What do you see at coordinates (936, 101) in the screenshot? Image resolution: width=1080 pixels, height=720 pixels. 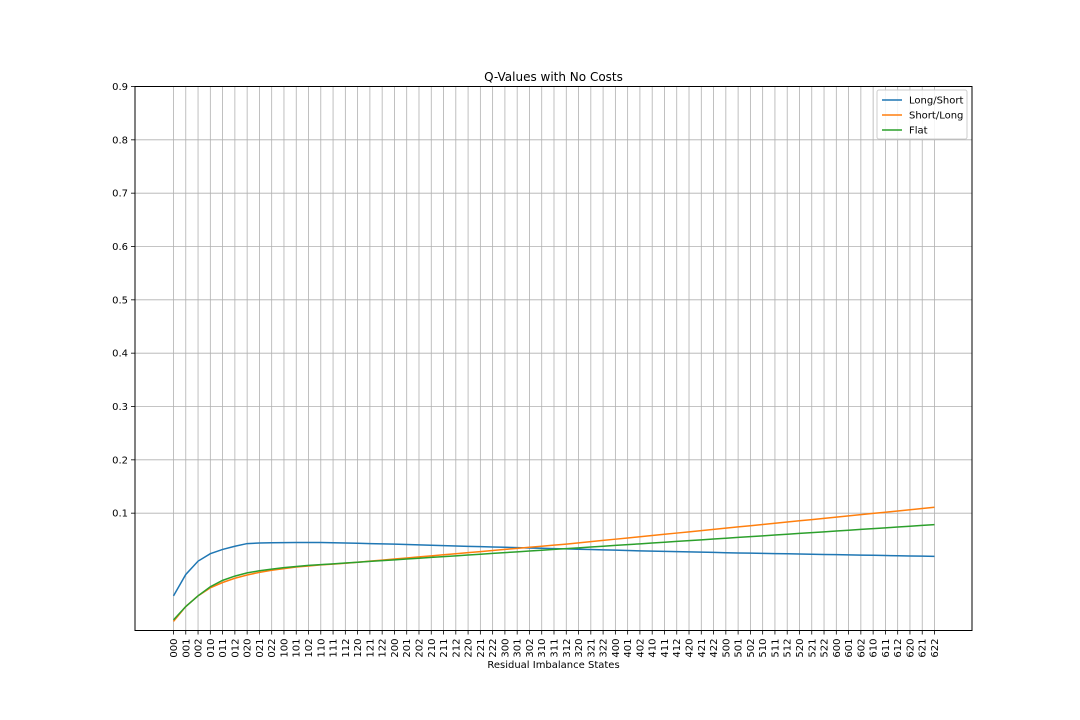 I see `legend-entry: Long/Short` at bounding box center [936, 101].